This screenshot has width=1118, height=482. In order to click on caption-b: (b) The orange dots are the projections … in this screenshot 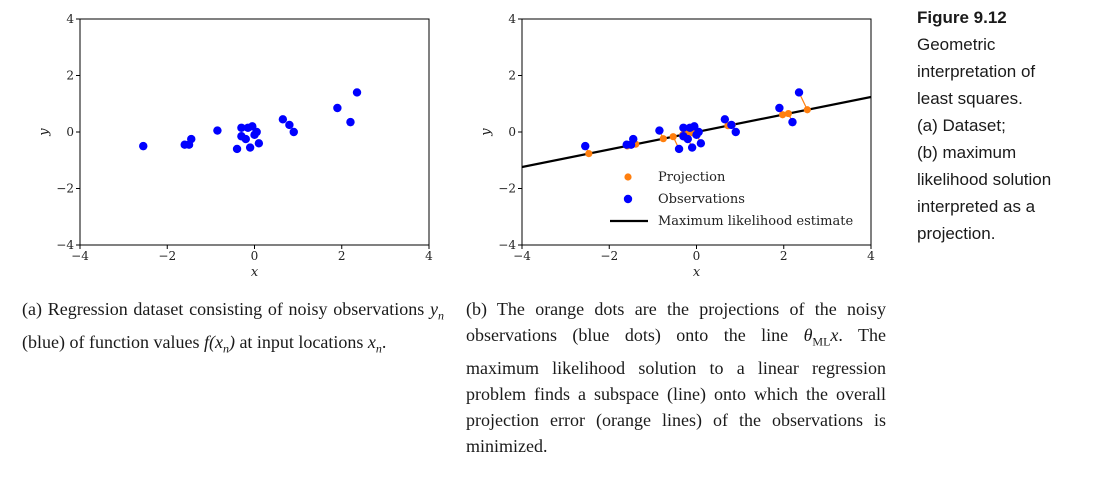, I will do `click(676, 377)`.